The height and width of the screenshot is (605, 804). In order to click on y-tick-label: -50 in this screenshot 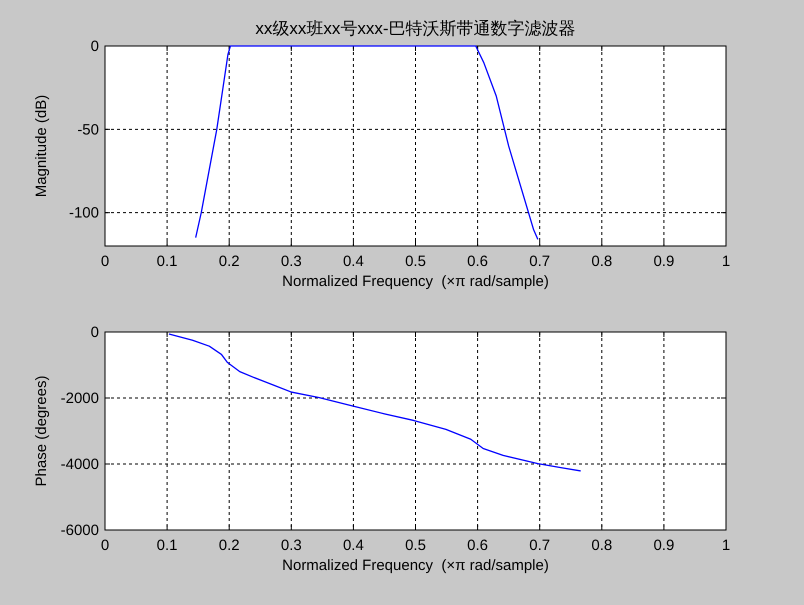, I will do `click(88, 129)`.